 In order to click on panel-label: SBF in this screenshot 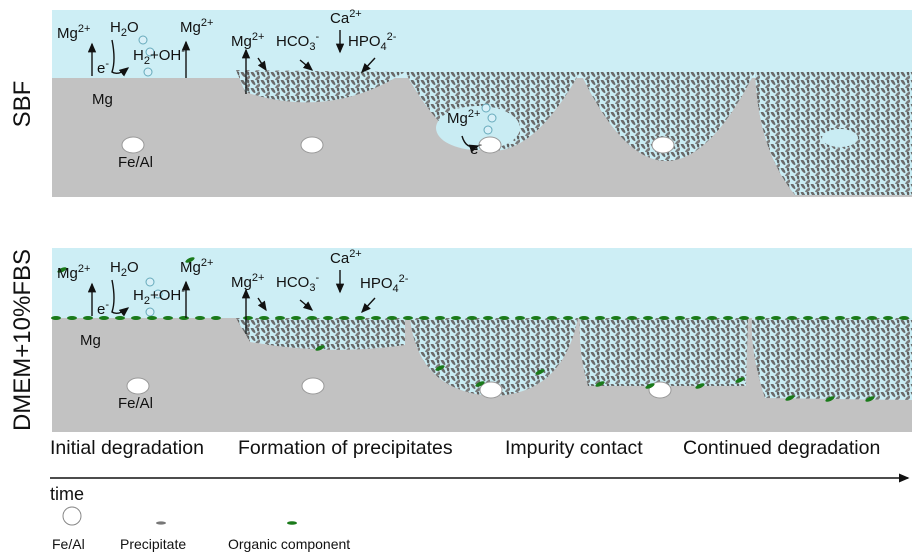, I will do `click(22, 104)`.